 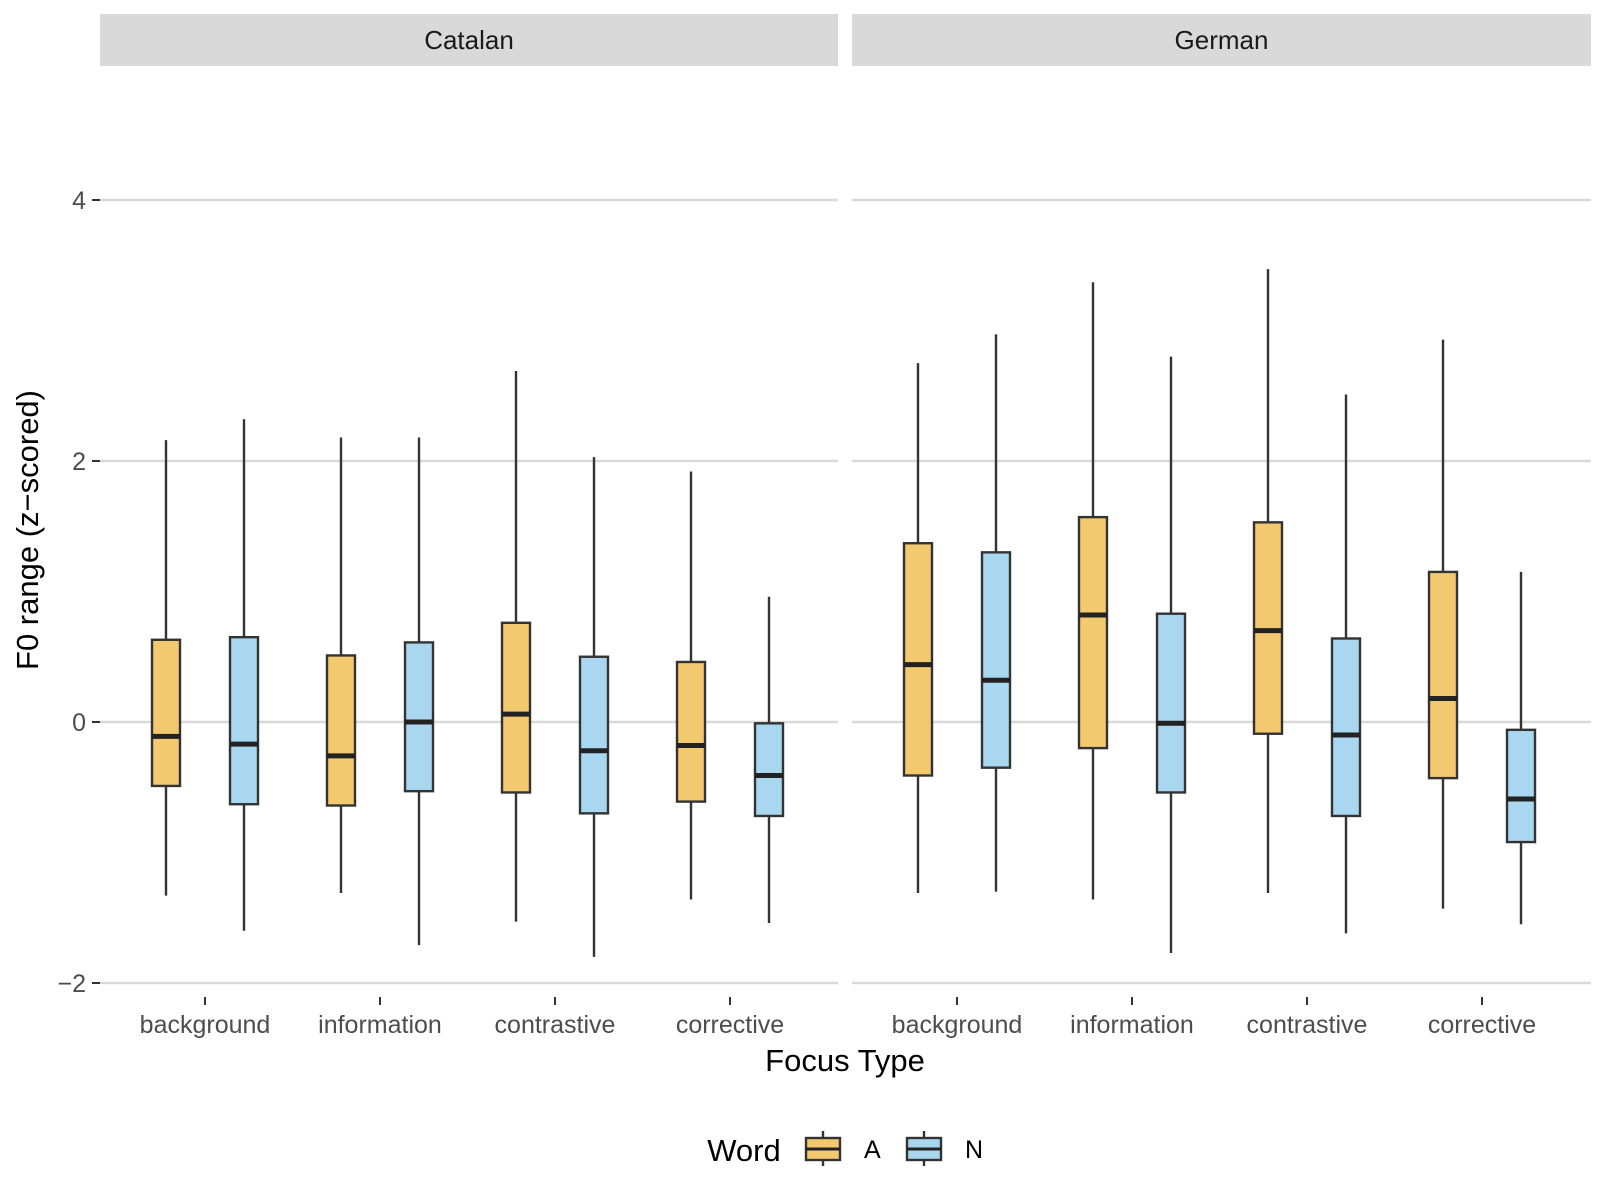 What do you see at coordinates (71, 984) in the screenshot?
I see `y-tick-label: −2` at bounding box center [71, 984].